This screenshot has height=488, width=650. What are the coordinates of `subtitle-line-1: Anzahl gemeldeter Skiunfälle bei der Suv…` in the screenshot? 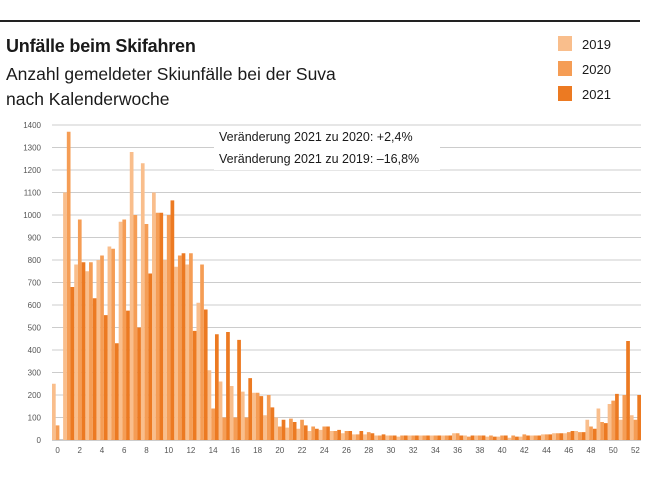 It's located at (171, 74).